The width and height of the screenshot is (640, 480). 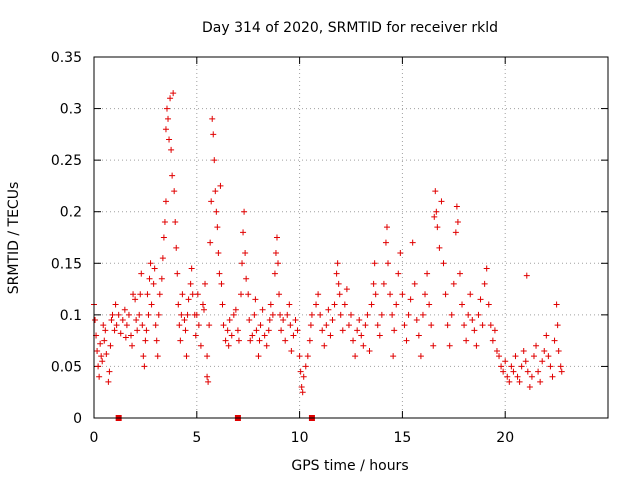 I want to click on y-tick-label: 0.25, so click(x=66, y=161).